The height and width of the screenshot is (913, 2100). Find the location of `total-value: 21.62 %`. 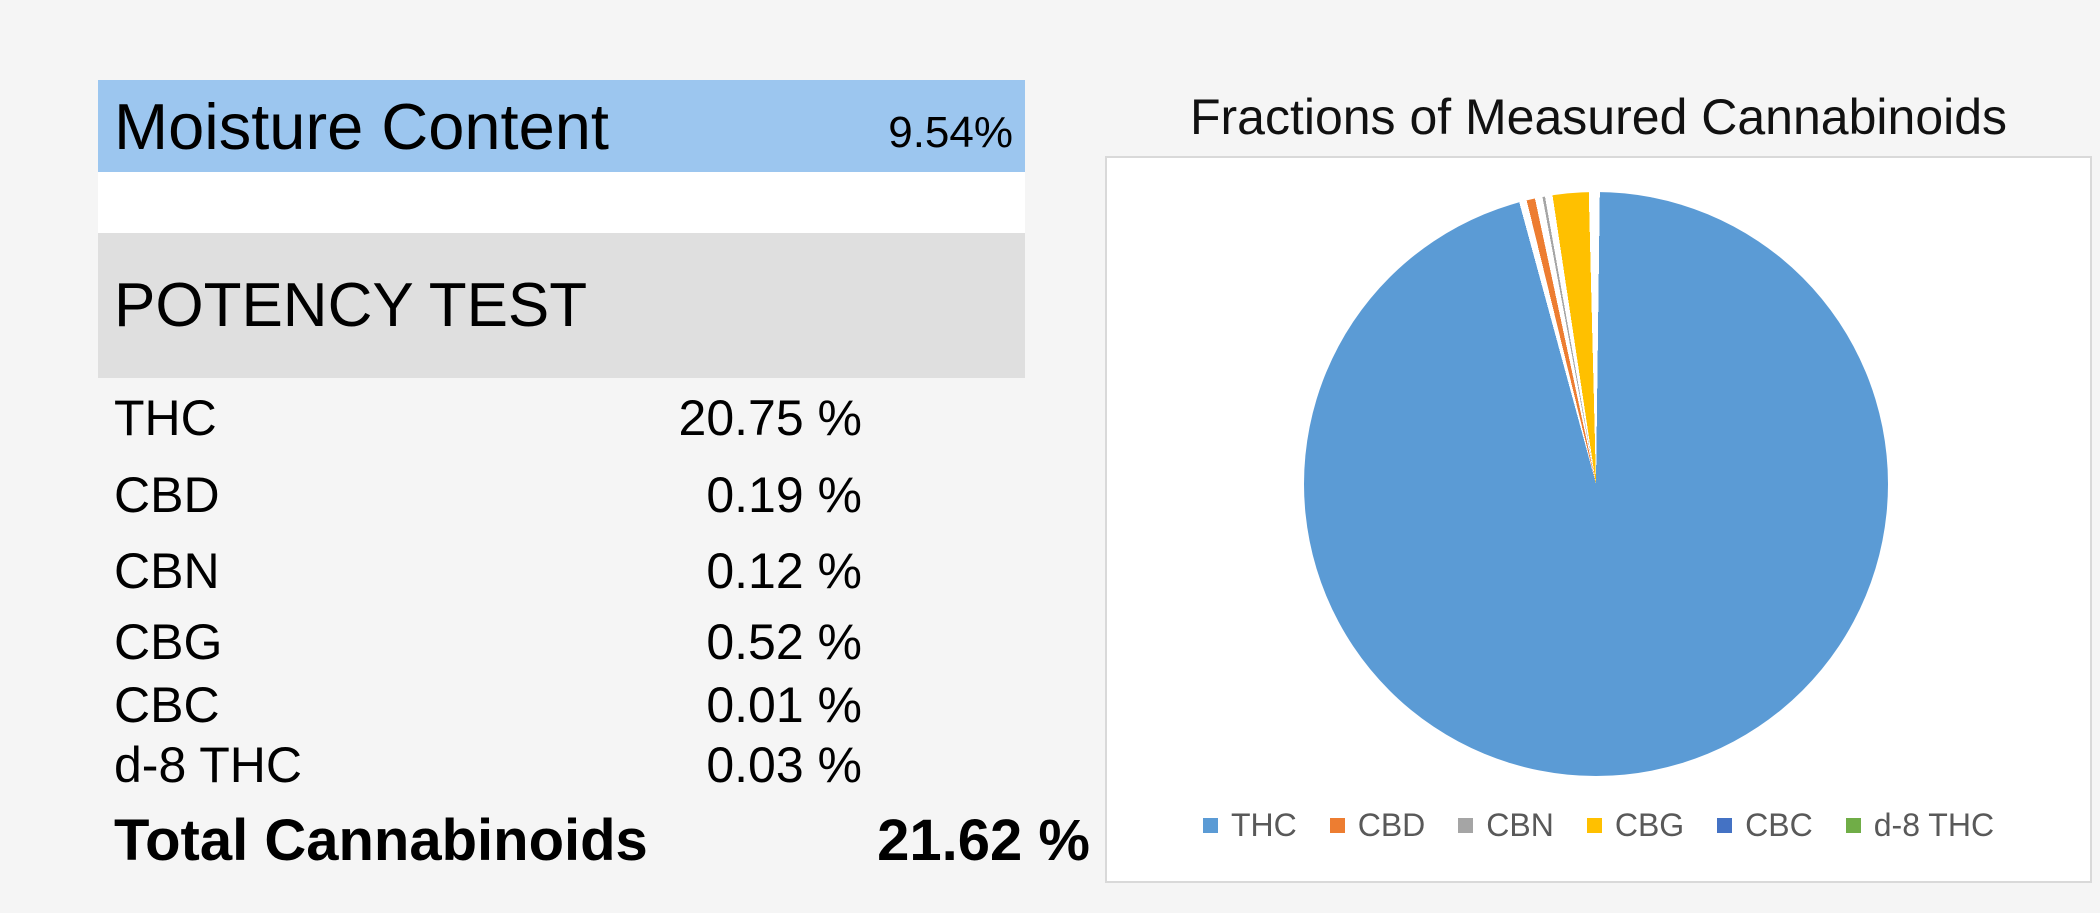

total-value: 21.62 % is located at coordinates (983, 840).